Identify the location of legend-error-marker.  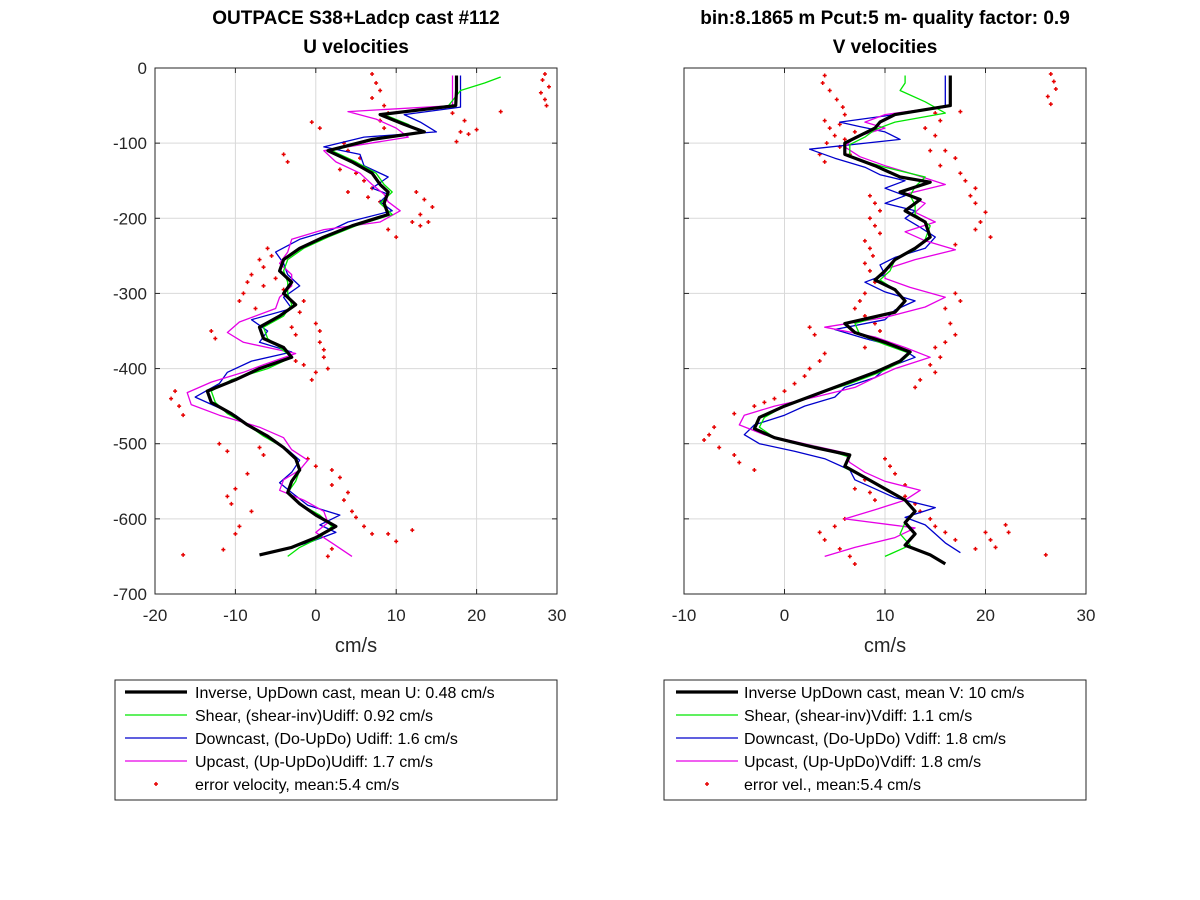
(707, 784).